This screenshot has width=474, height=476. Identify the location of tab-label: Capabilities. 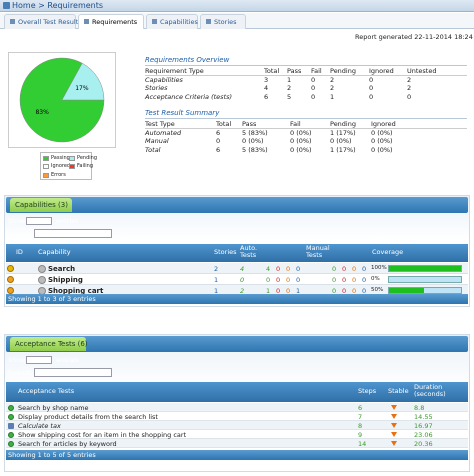
(179, 22).